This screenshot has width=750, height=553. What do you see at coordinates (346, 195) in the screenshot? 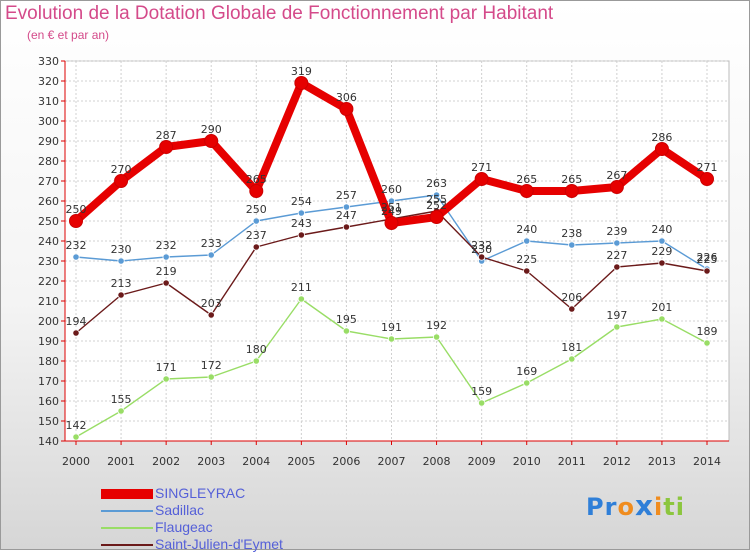
I see `data-label-sadillac-2006: 257` at bounding box center [346, 195].